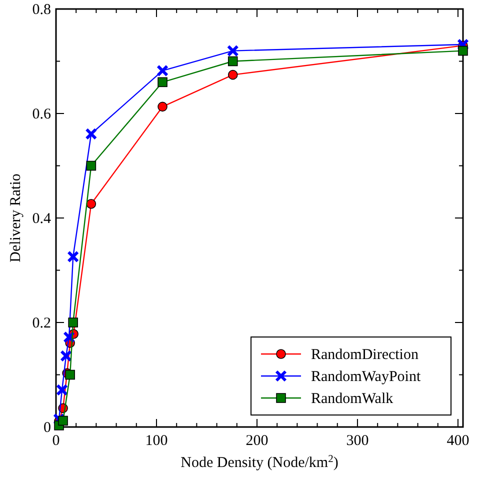  Describe the element at coordinates (259, 462) in the screenshot. I see `x-axis-title: Node Density (Node/km$^{2}$)` at that location.